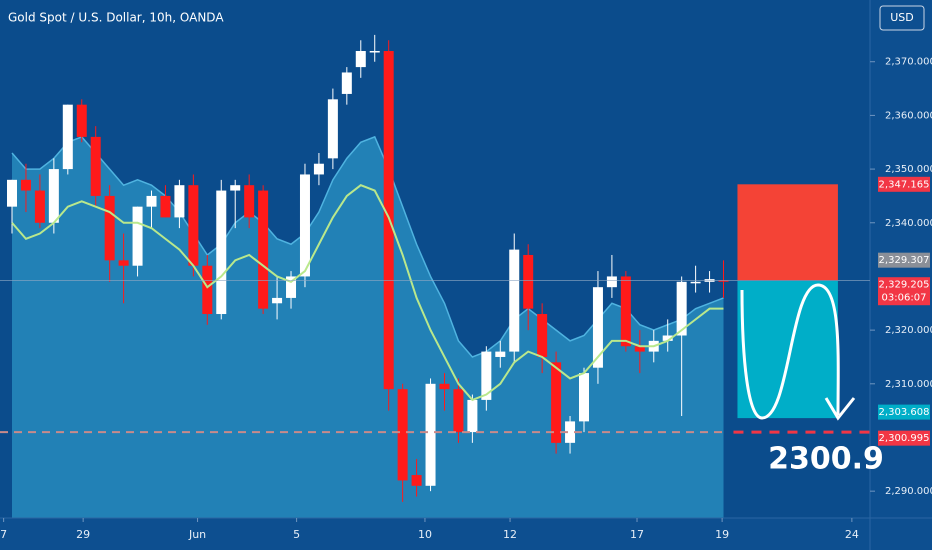 This screenshot has height=550, width=932. Describe the element at coordinates (908, 491) in the screenshot. I see `y-tick-label: 2,290.000` at that location.